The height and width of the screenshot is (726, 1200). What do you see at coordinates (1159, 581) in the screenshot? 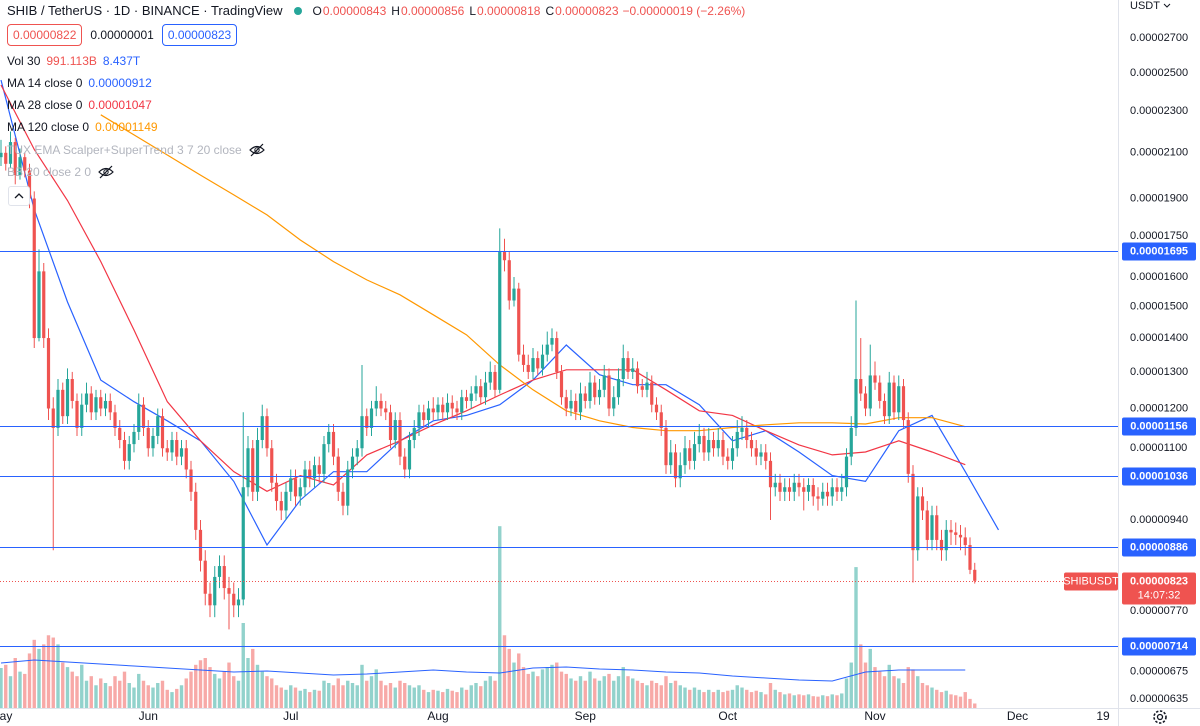
I see `last-price-label: 0.00000823` at bounding box center [1159, 581].